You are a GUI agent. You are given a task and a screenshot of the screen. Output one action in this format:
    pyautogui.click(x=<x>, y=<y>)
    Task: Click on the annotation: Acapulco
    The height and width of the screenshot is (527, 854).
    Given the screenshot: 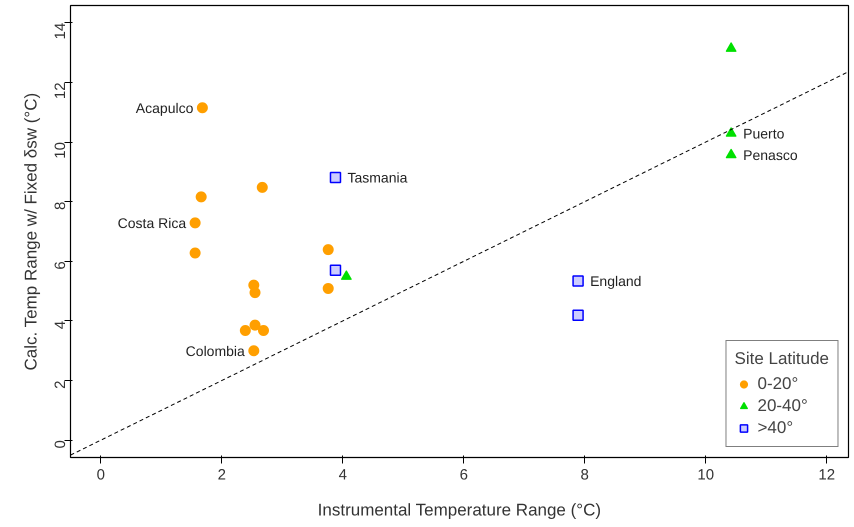 What is the action you would take?
    pyautogui.click(x=165, y=108)
    